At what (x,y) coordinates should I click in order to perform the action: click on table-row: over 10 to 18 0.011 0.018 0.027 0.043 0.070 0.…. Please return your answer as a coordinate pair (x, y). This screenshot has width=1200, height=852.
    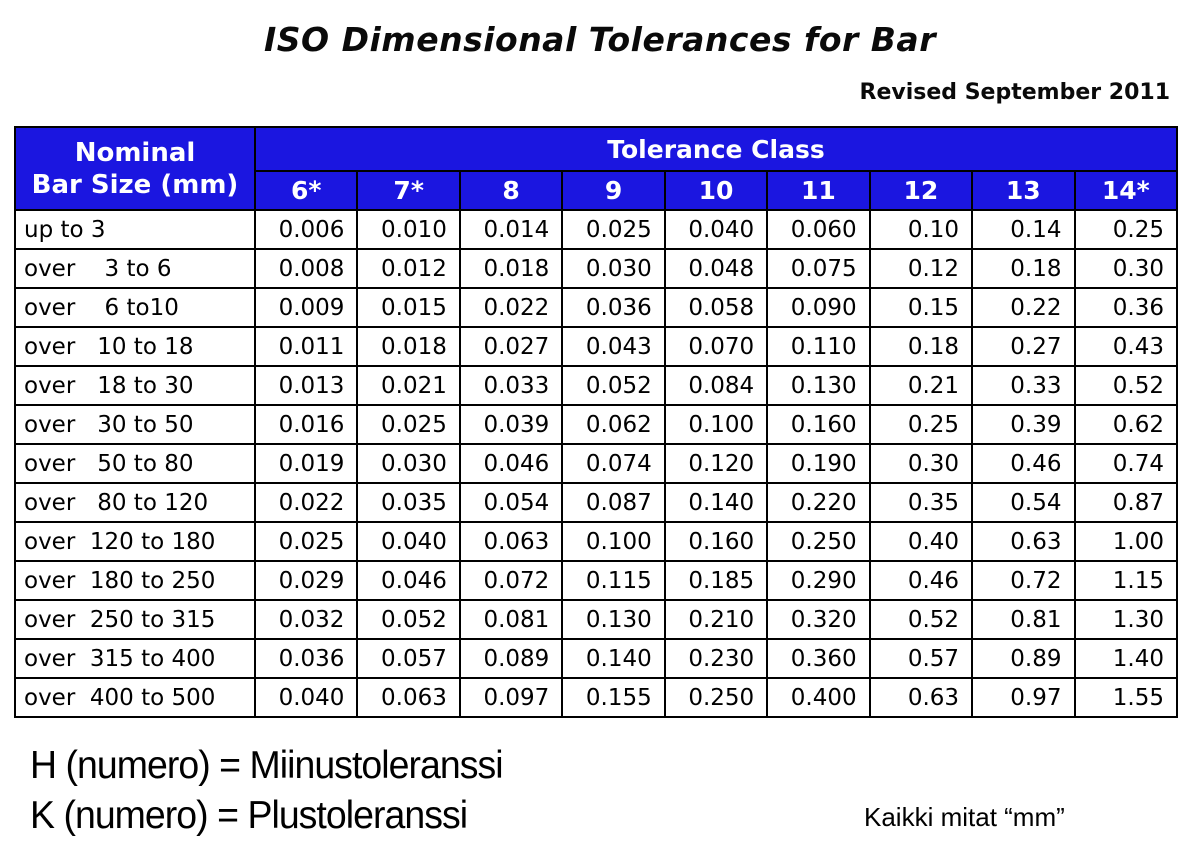
    Looking at the image, I should click on (596, 346).